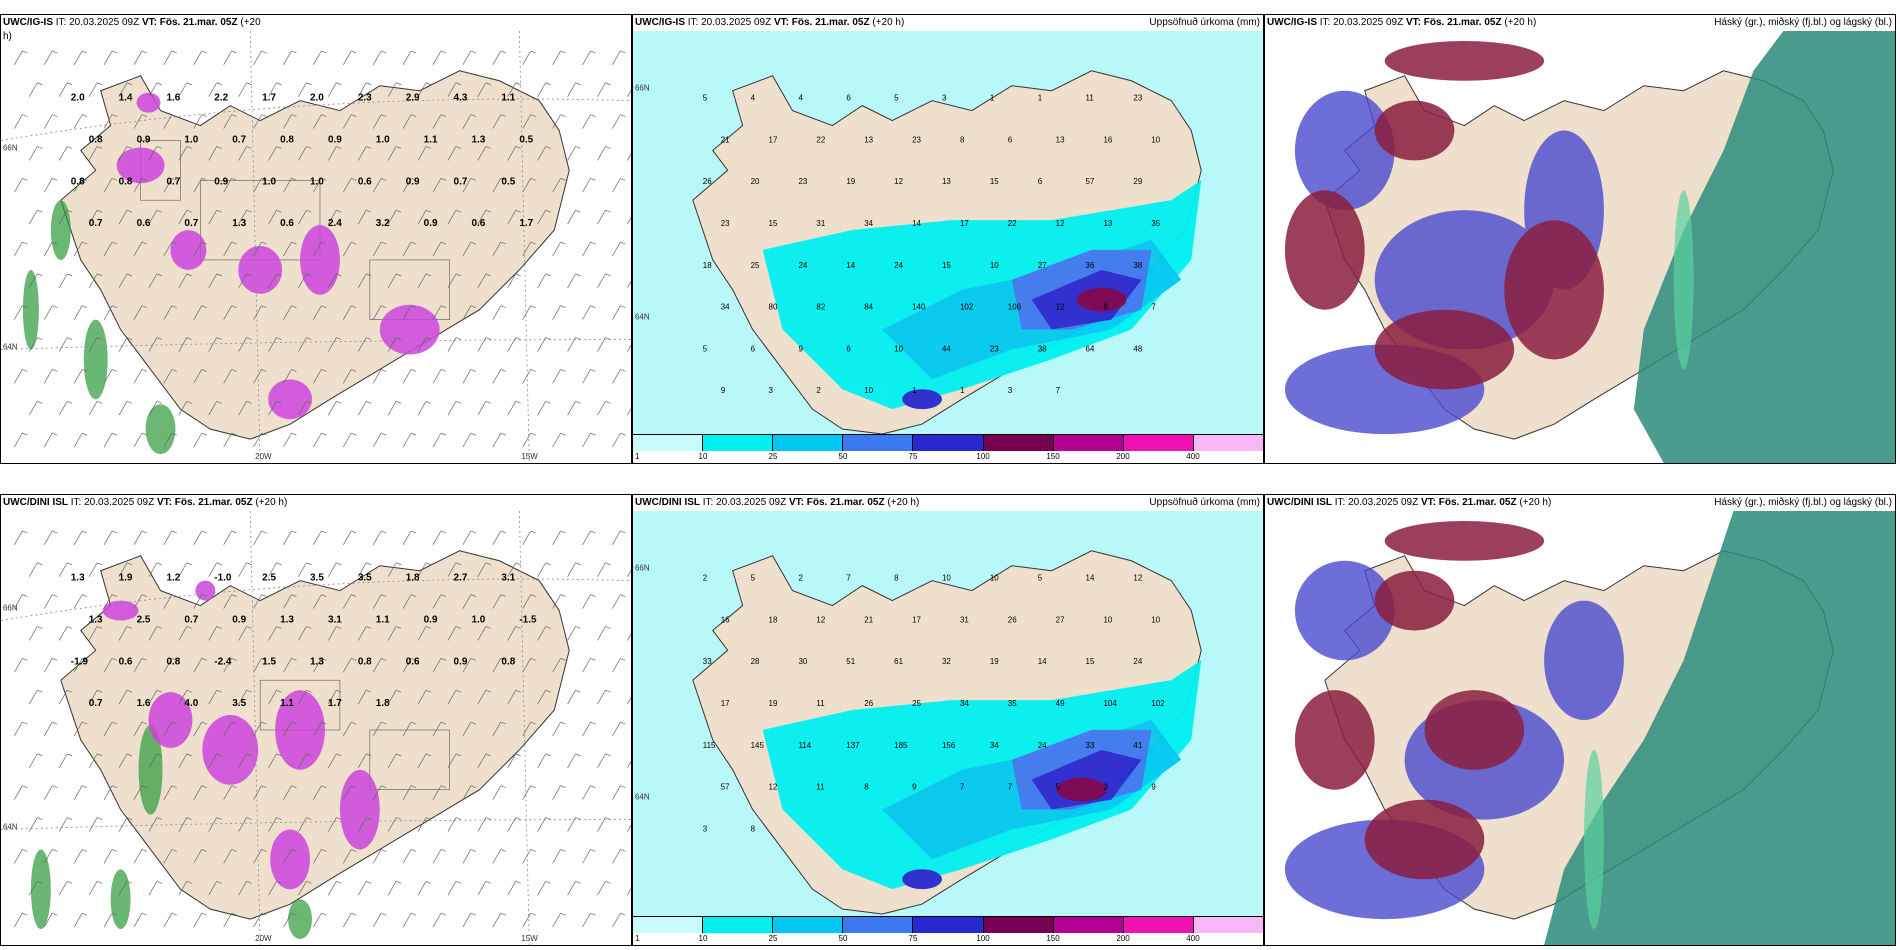 Image resolution: width=1900 pixels, height=950 pixels. What do you see at coordinates (948, 930) in the screenshot?
I see `colorbar: 1 10 25 50 75 100 150 200 400` at bounding box center [948, 930].